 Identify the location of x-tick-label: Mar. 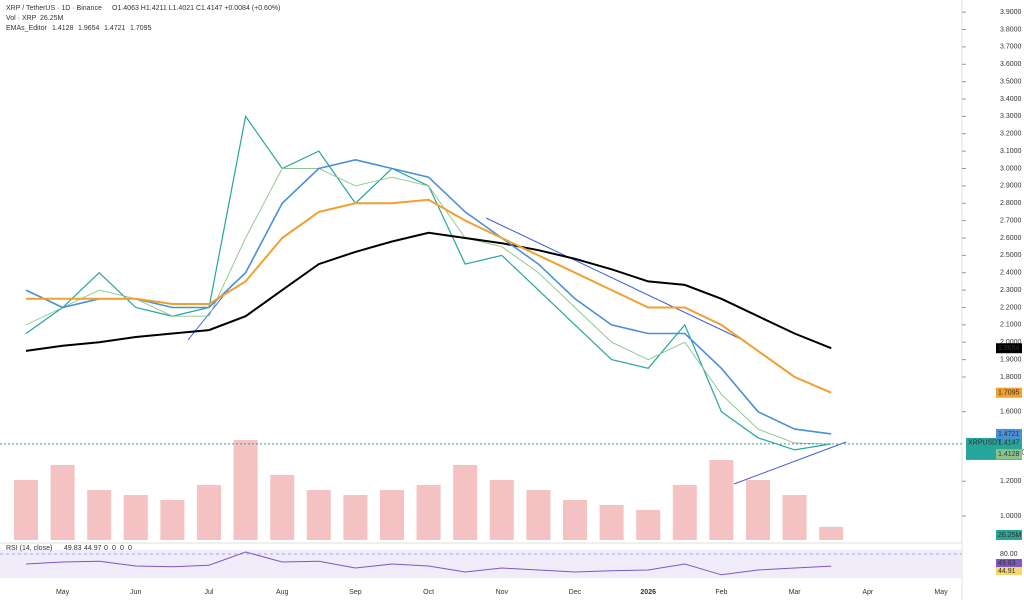
(795, 592).